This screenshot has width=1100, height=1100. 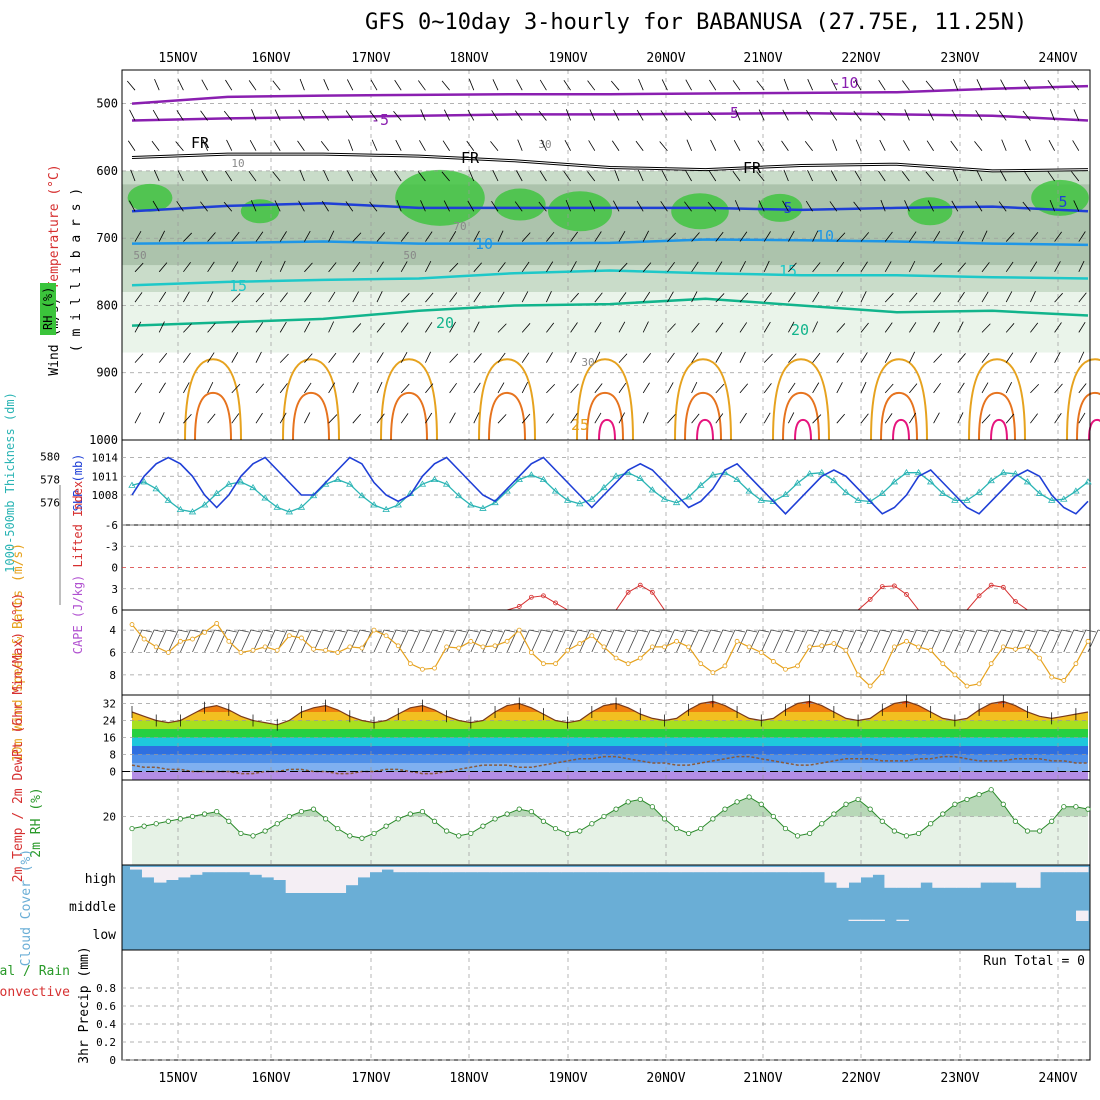 I want to click on isotherm-30-loop, so click(x=213, y=416).